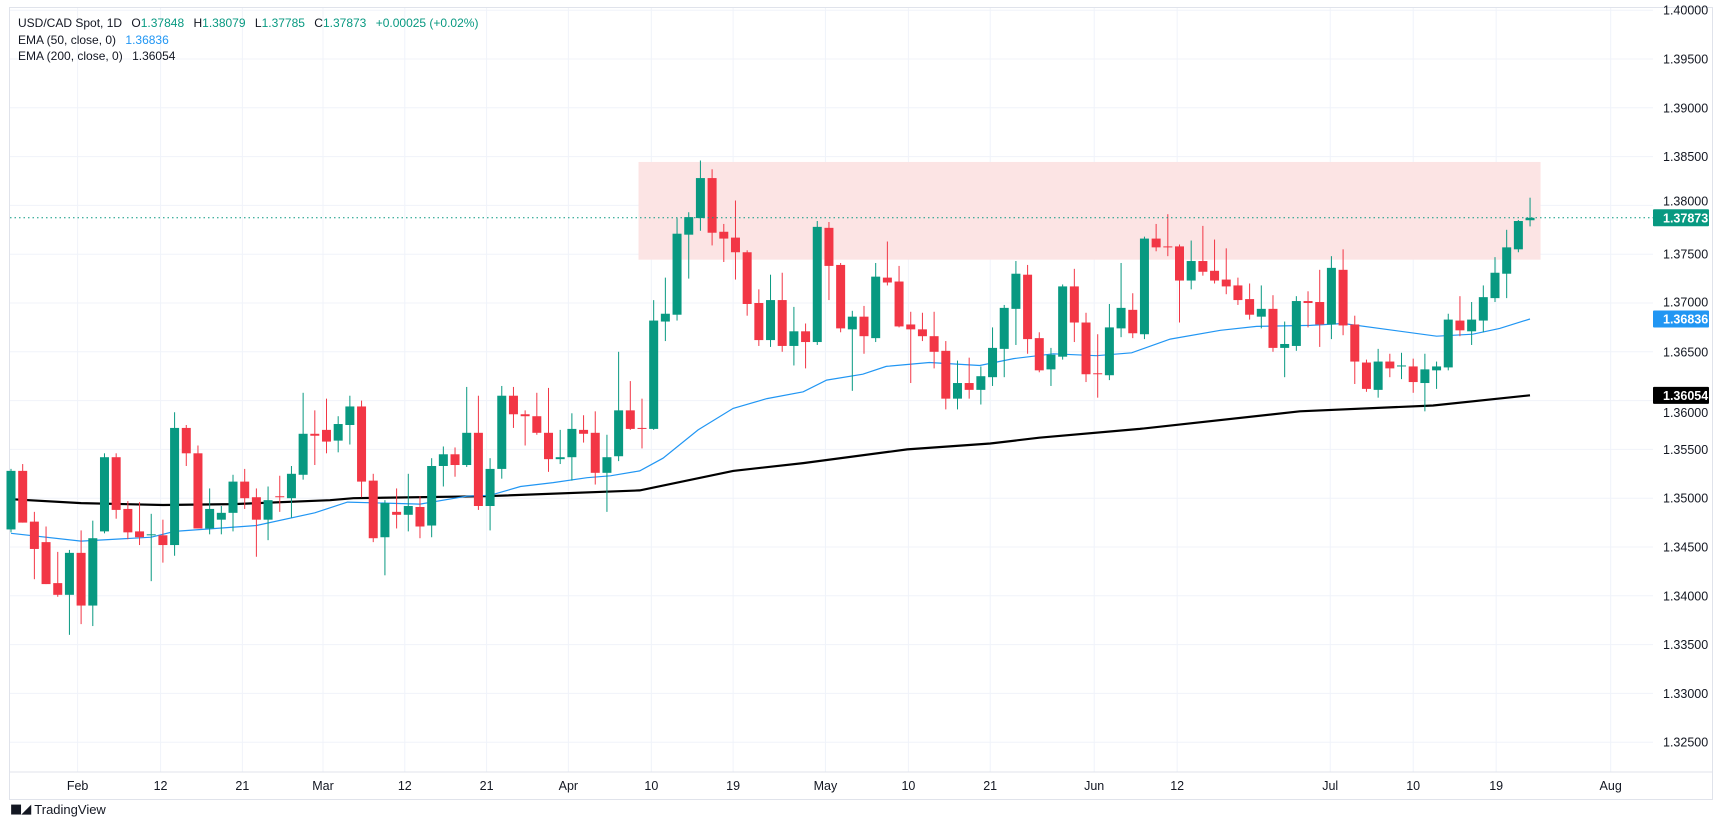  Describe the element at coordinates (251, 56) in the screenshot. I see `legend-ema200-row: EMA (200, close, 0) 1.36054` at that location.